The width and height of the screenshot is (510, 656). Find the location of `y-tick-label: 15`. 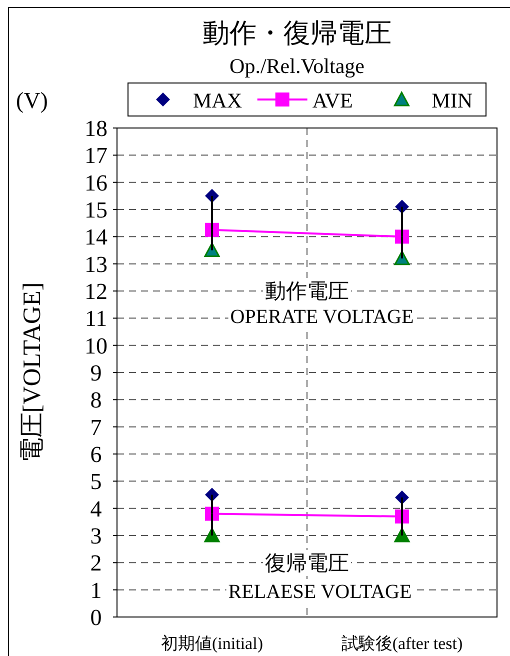

y-tick-label: 15 is located at coordinates (96, 210).